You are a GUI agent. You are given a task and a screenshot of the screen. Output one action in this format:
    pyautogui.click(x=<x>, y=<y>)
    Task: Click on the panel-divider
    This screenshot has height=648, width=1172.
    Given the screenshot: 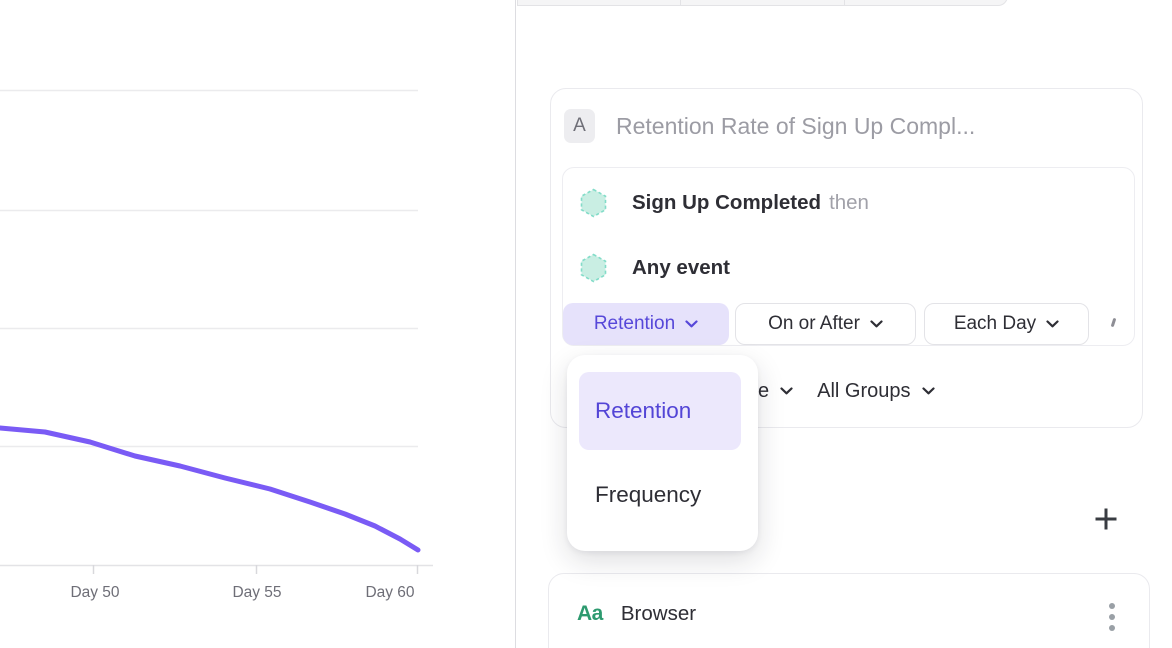 What is the action you would take?
    pyautogui.click(x=515, y=324)
    